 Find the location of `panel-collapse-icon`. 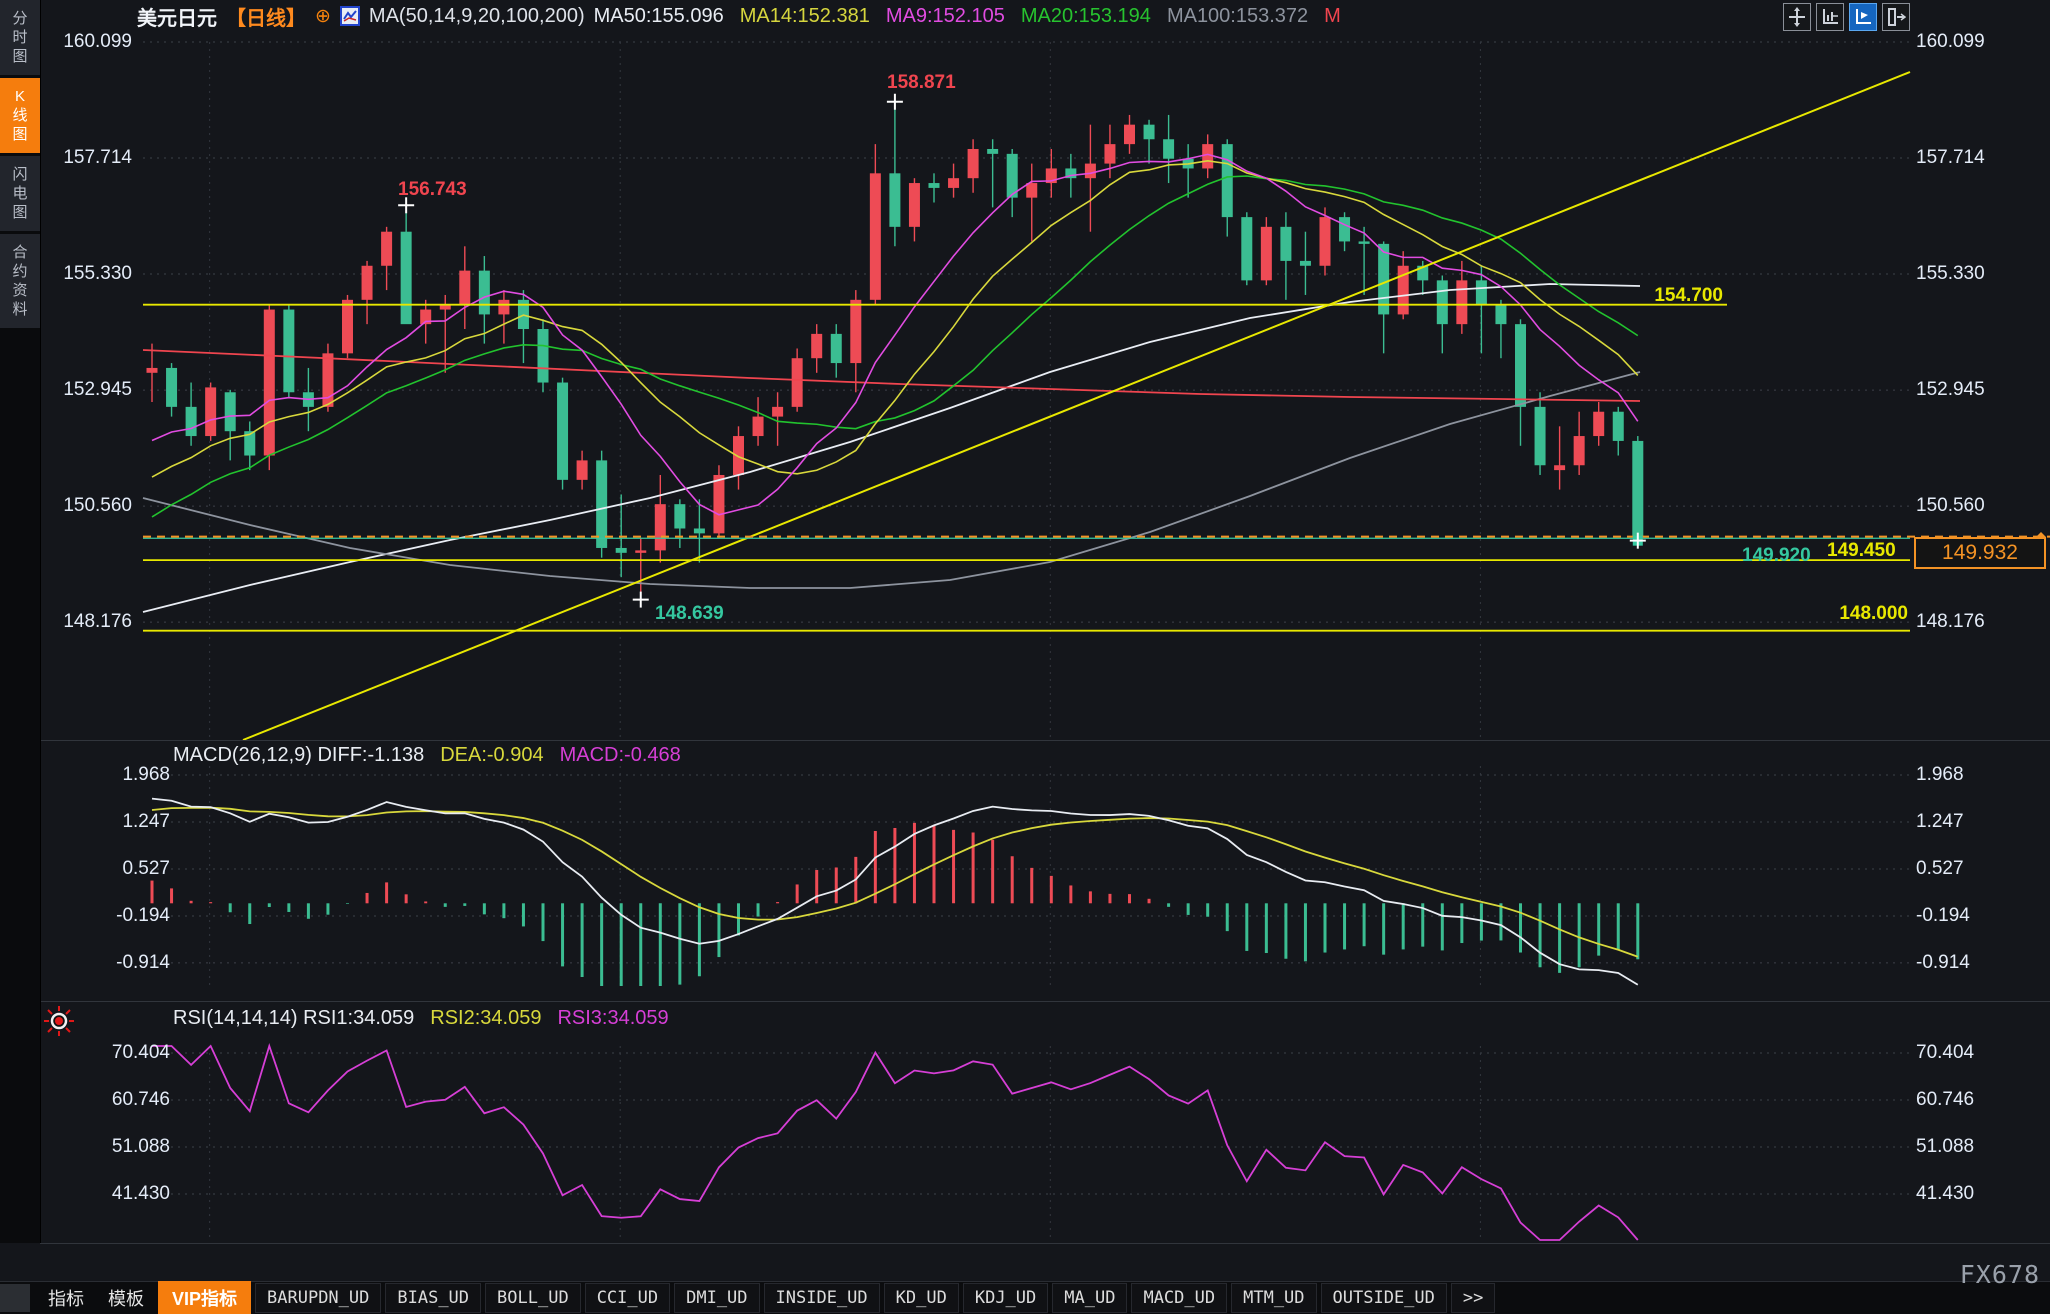

panel-collapse-icon is located at coordinates (1896, 17).